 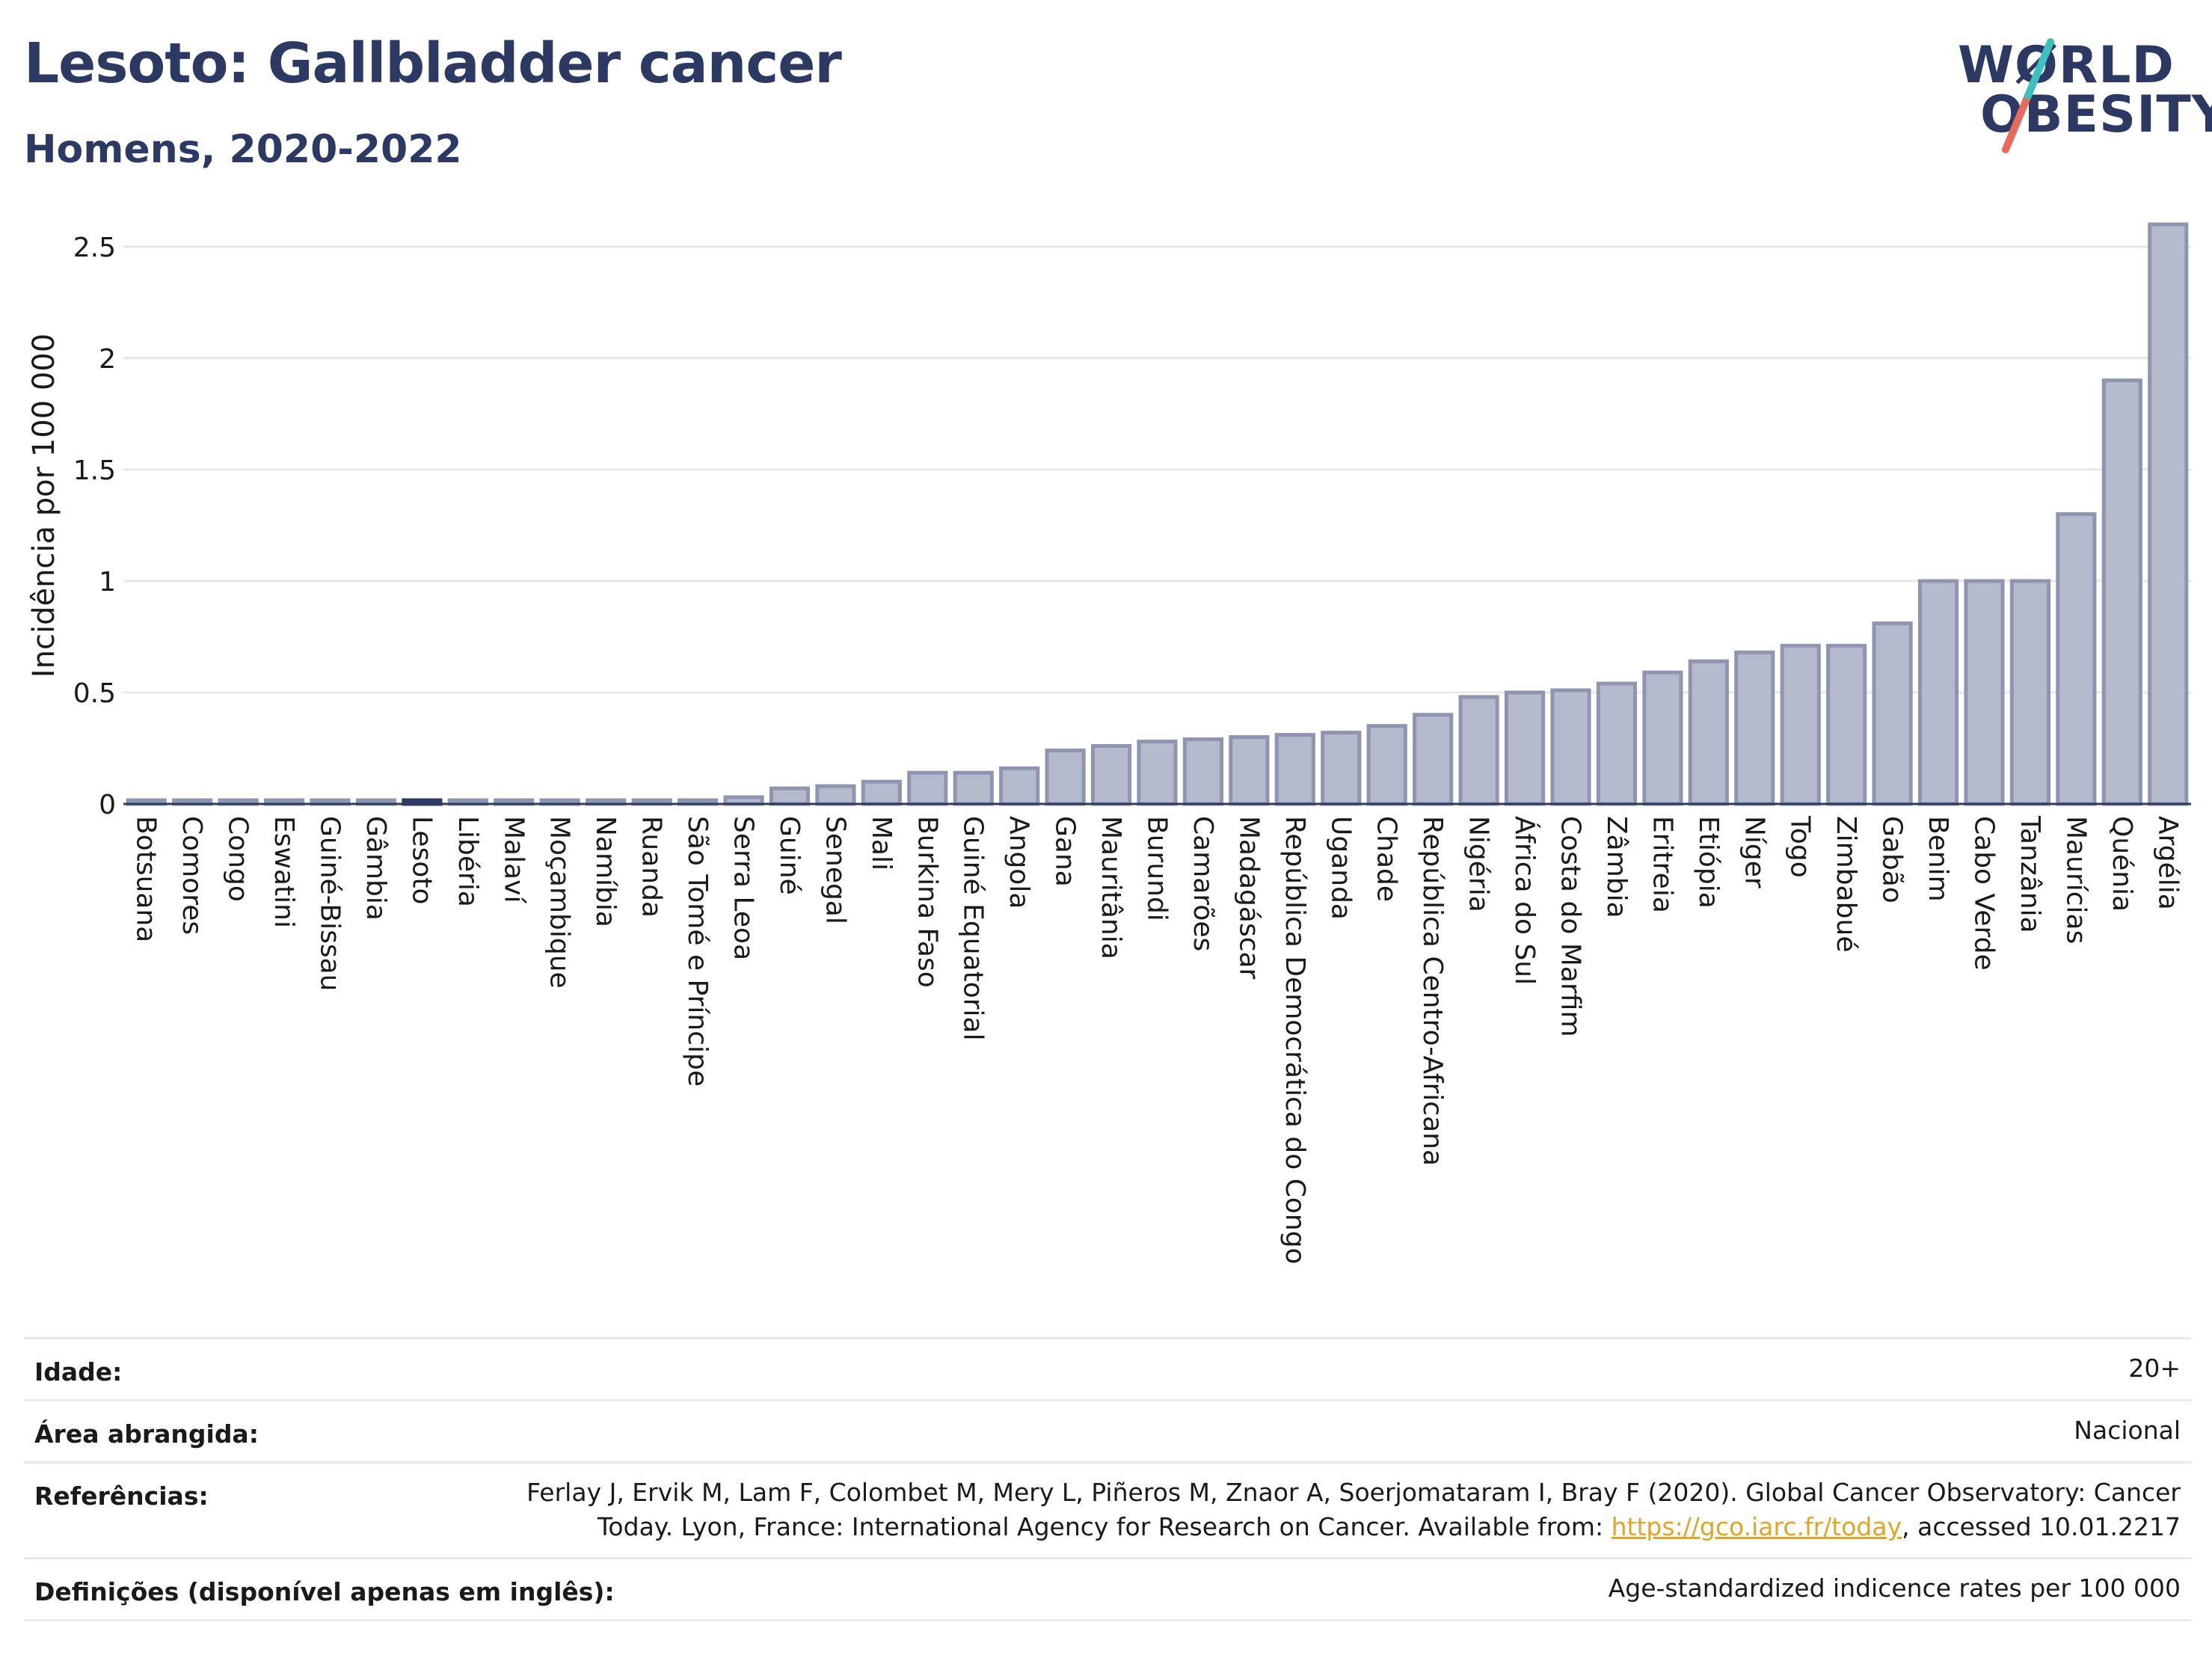 What do you see at coordinates (1984, 692) in the screenshot?
I see `bar-cabo-verde` at bounding box center [1984, 692].